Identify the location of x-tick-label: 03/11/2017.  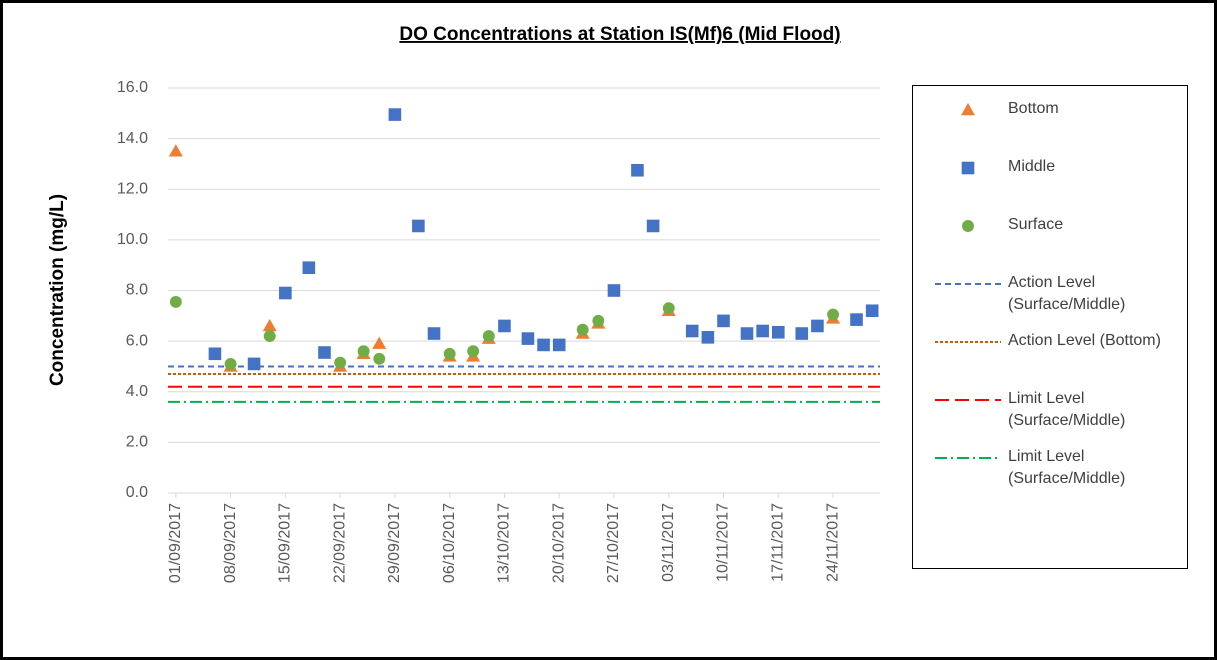
(668, 542).